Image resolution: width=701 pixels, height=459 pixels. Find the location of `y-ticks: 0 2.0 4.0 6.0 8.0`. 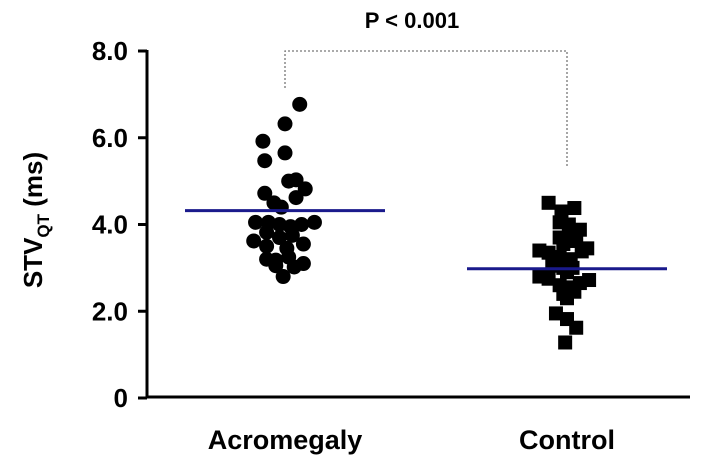

y-ticks: 0 2.0 4.0 6.0 8.0 is located at coordinates (119, 224).